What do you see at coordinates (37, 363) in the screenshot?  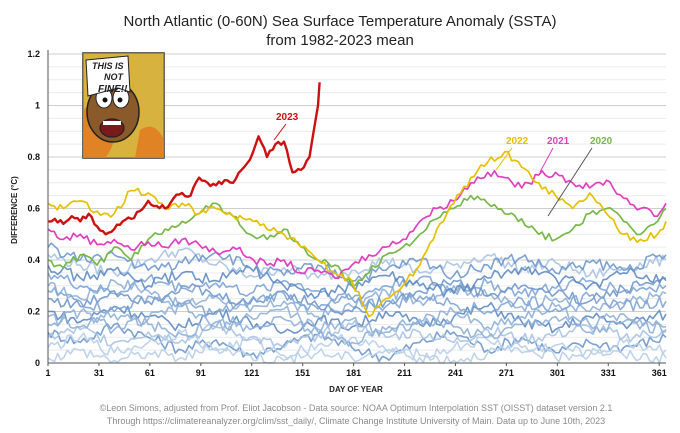 I see `y-tick-label: 0` at bounding box center [37, 363].